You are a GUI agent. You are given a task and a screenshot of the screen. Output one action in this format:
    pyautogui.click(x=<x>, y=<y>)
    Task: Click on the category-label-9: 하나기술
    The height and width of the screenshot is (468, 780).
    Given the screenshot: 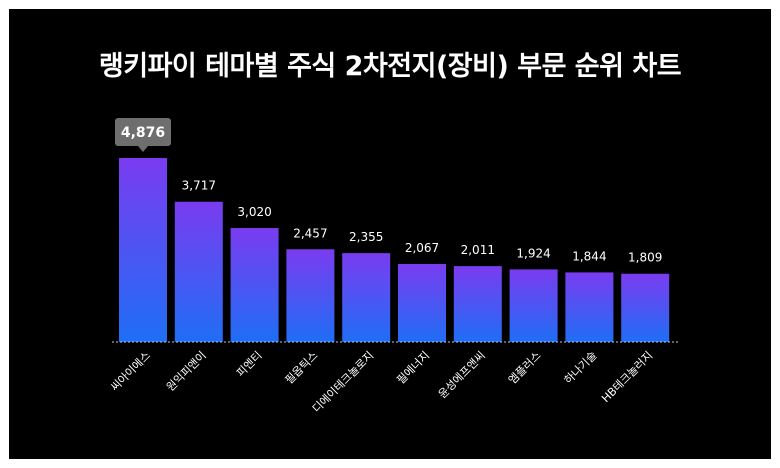 What is the action you would take?
    pyautogui.click(x=580, y=367)
    